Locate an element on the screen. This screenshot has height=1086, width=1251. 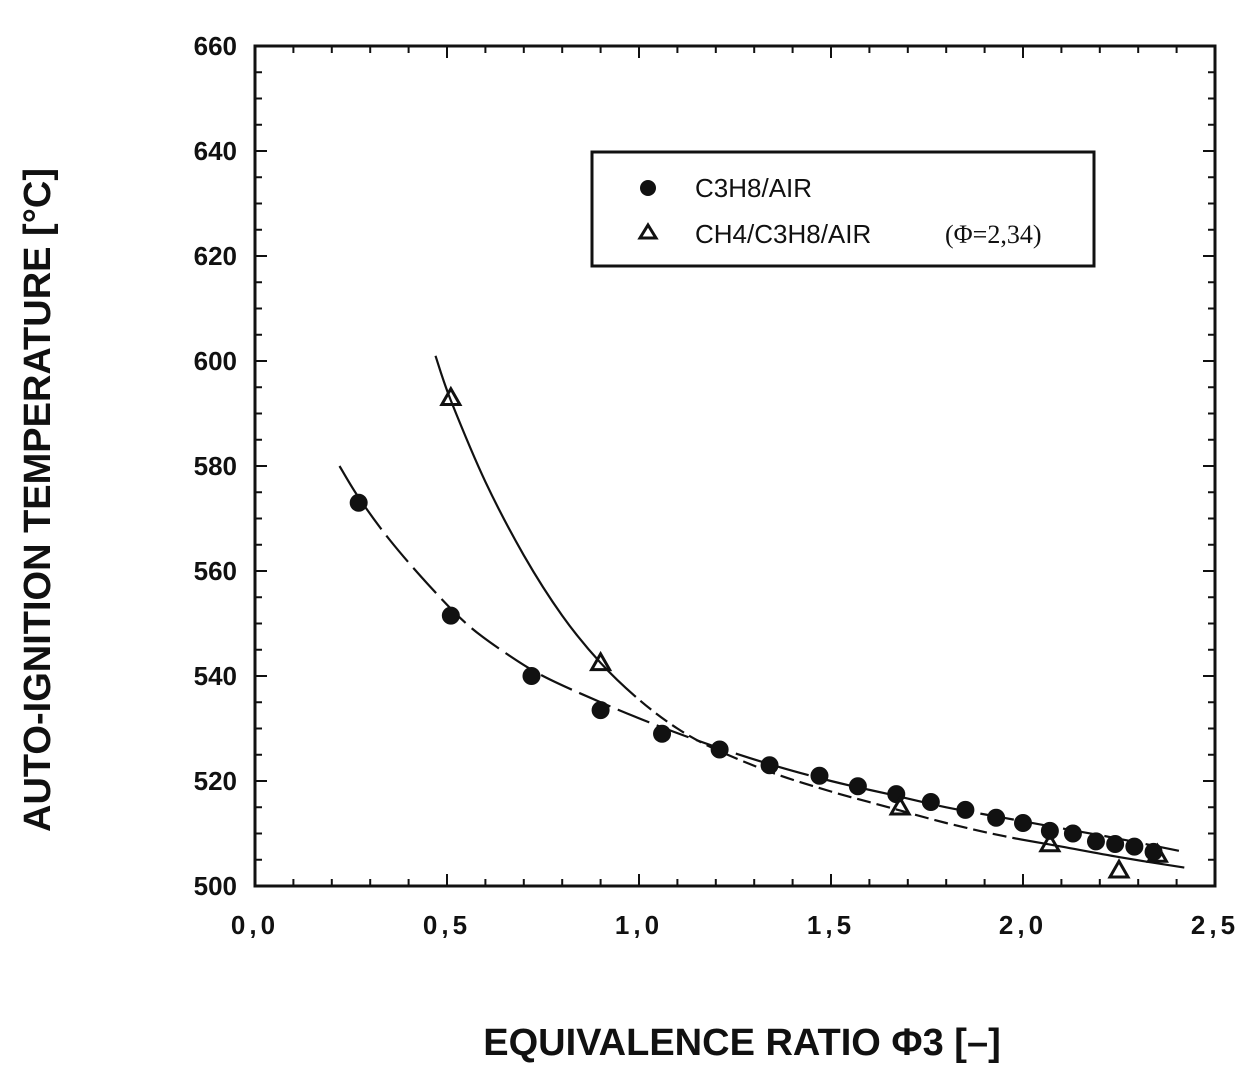
x-tick-label: 2,0 is located at coordinates (1023, 925).